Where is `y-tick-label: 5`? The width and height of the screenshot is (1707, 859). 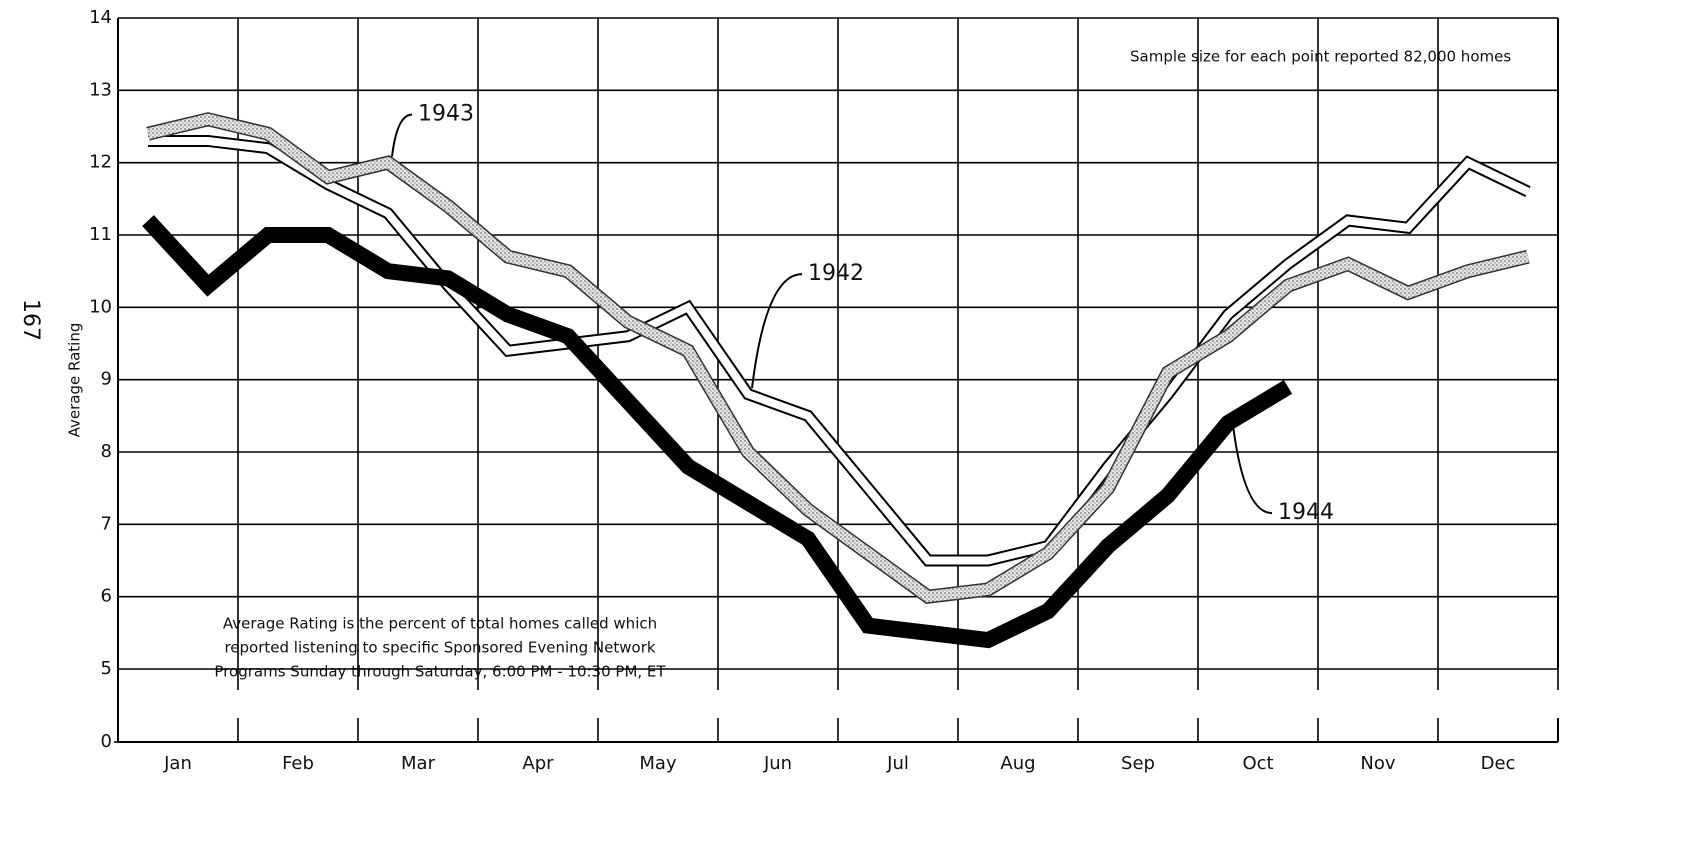 y-tick-label: 5 is located at coordinates (106, 668).